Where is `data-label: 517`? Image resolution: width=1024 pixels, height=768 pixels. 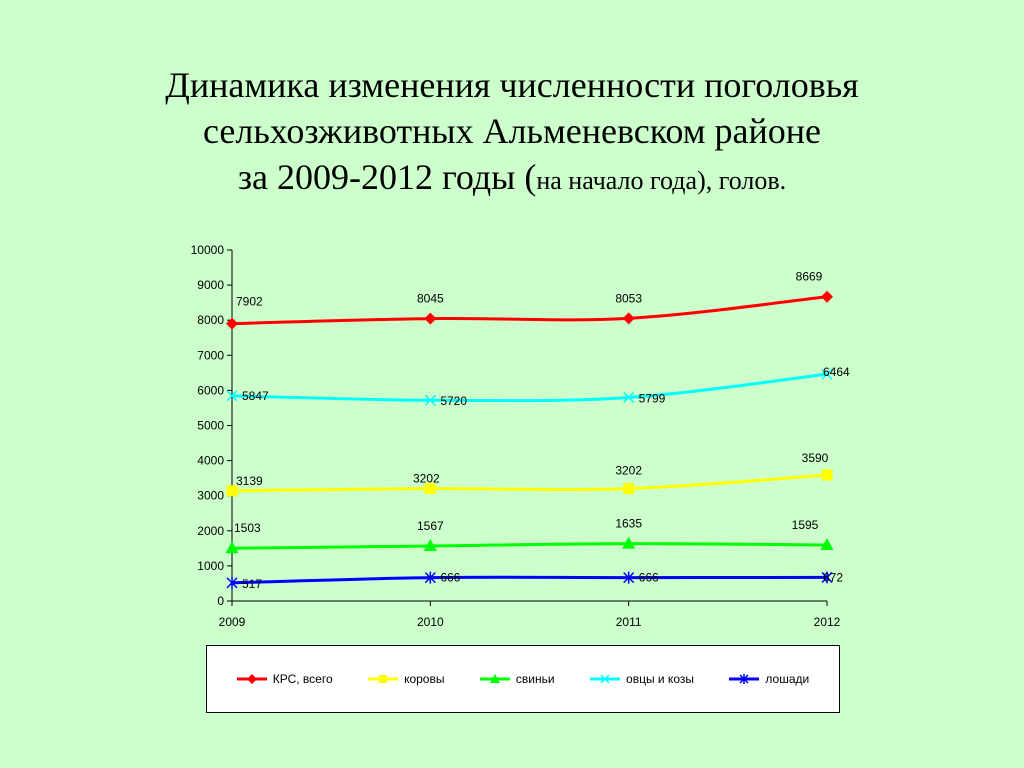
data-label: 517 is located at coordinates (252, 584).